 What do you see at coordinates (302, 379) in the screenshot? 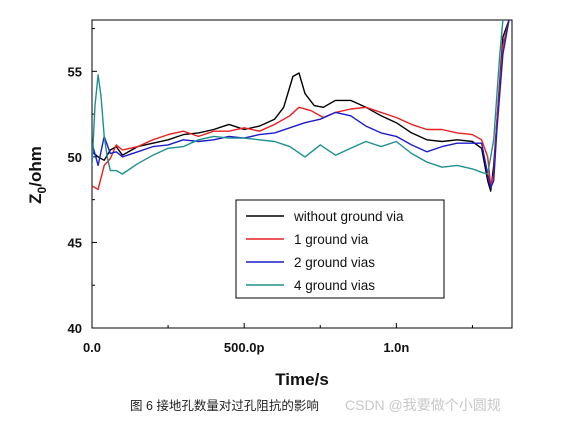
I see `x-axis-title: Time/s` at bounding box center [302, 379].